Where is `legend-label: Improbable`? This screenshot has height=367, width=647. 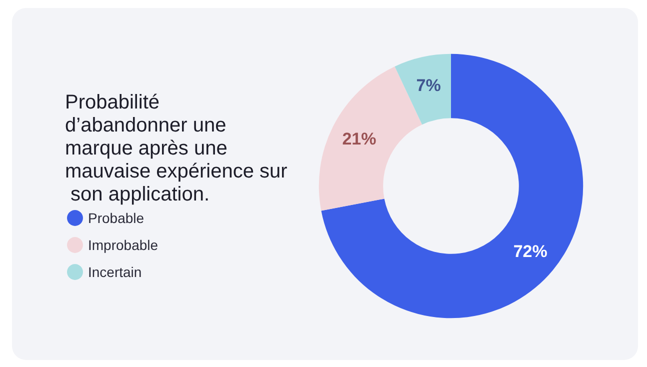
legend-label: Improbable is located at coordinates (123, 245).